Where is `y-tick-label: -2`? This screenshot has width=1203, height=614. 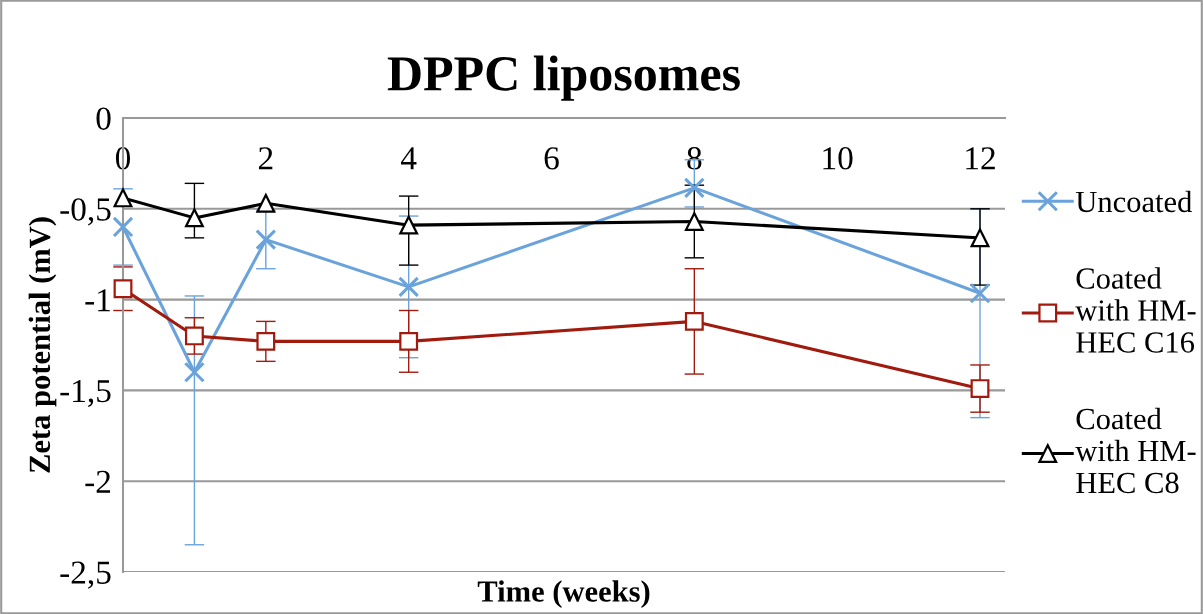 y-tick-label: -2 is located at coordinates (98, 481).